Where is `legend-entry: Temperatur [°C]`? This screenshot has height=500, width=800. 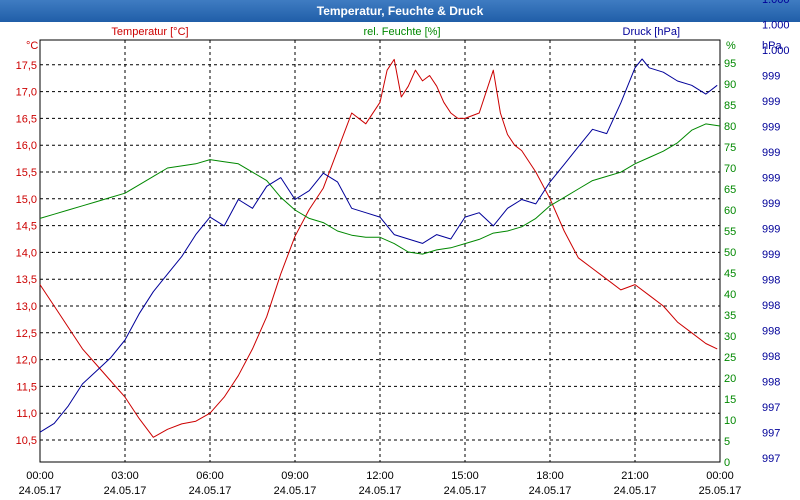
legend-entry: Temperatur [°C] is located at coordinates (149, 32).